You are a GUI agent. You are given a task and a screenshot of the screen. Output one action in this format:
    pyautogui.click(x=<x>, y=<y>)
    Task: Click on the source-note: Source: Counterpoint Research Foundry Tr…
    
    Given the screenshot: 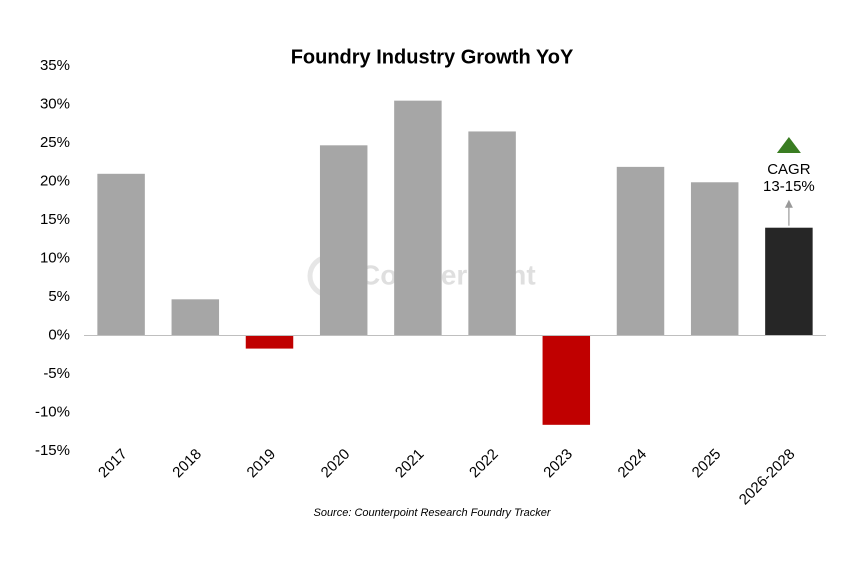 What is the action you would take?
    pyautogui.click(x=432, y=513)
    